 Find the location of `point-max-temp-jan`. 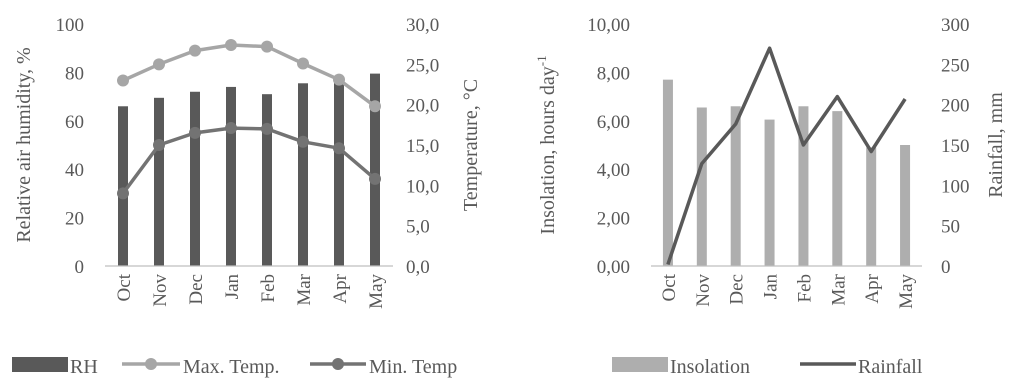

point-max-temp-jan is located at coordinates (231, 44).